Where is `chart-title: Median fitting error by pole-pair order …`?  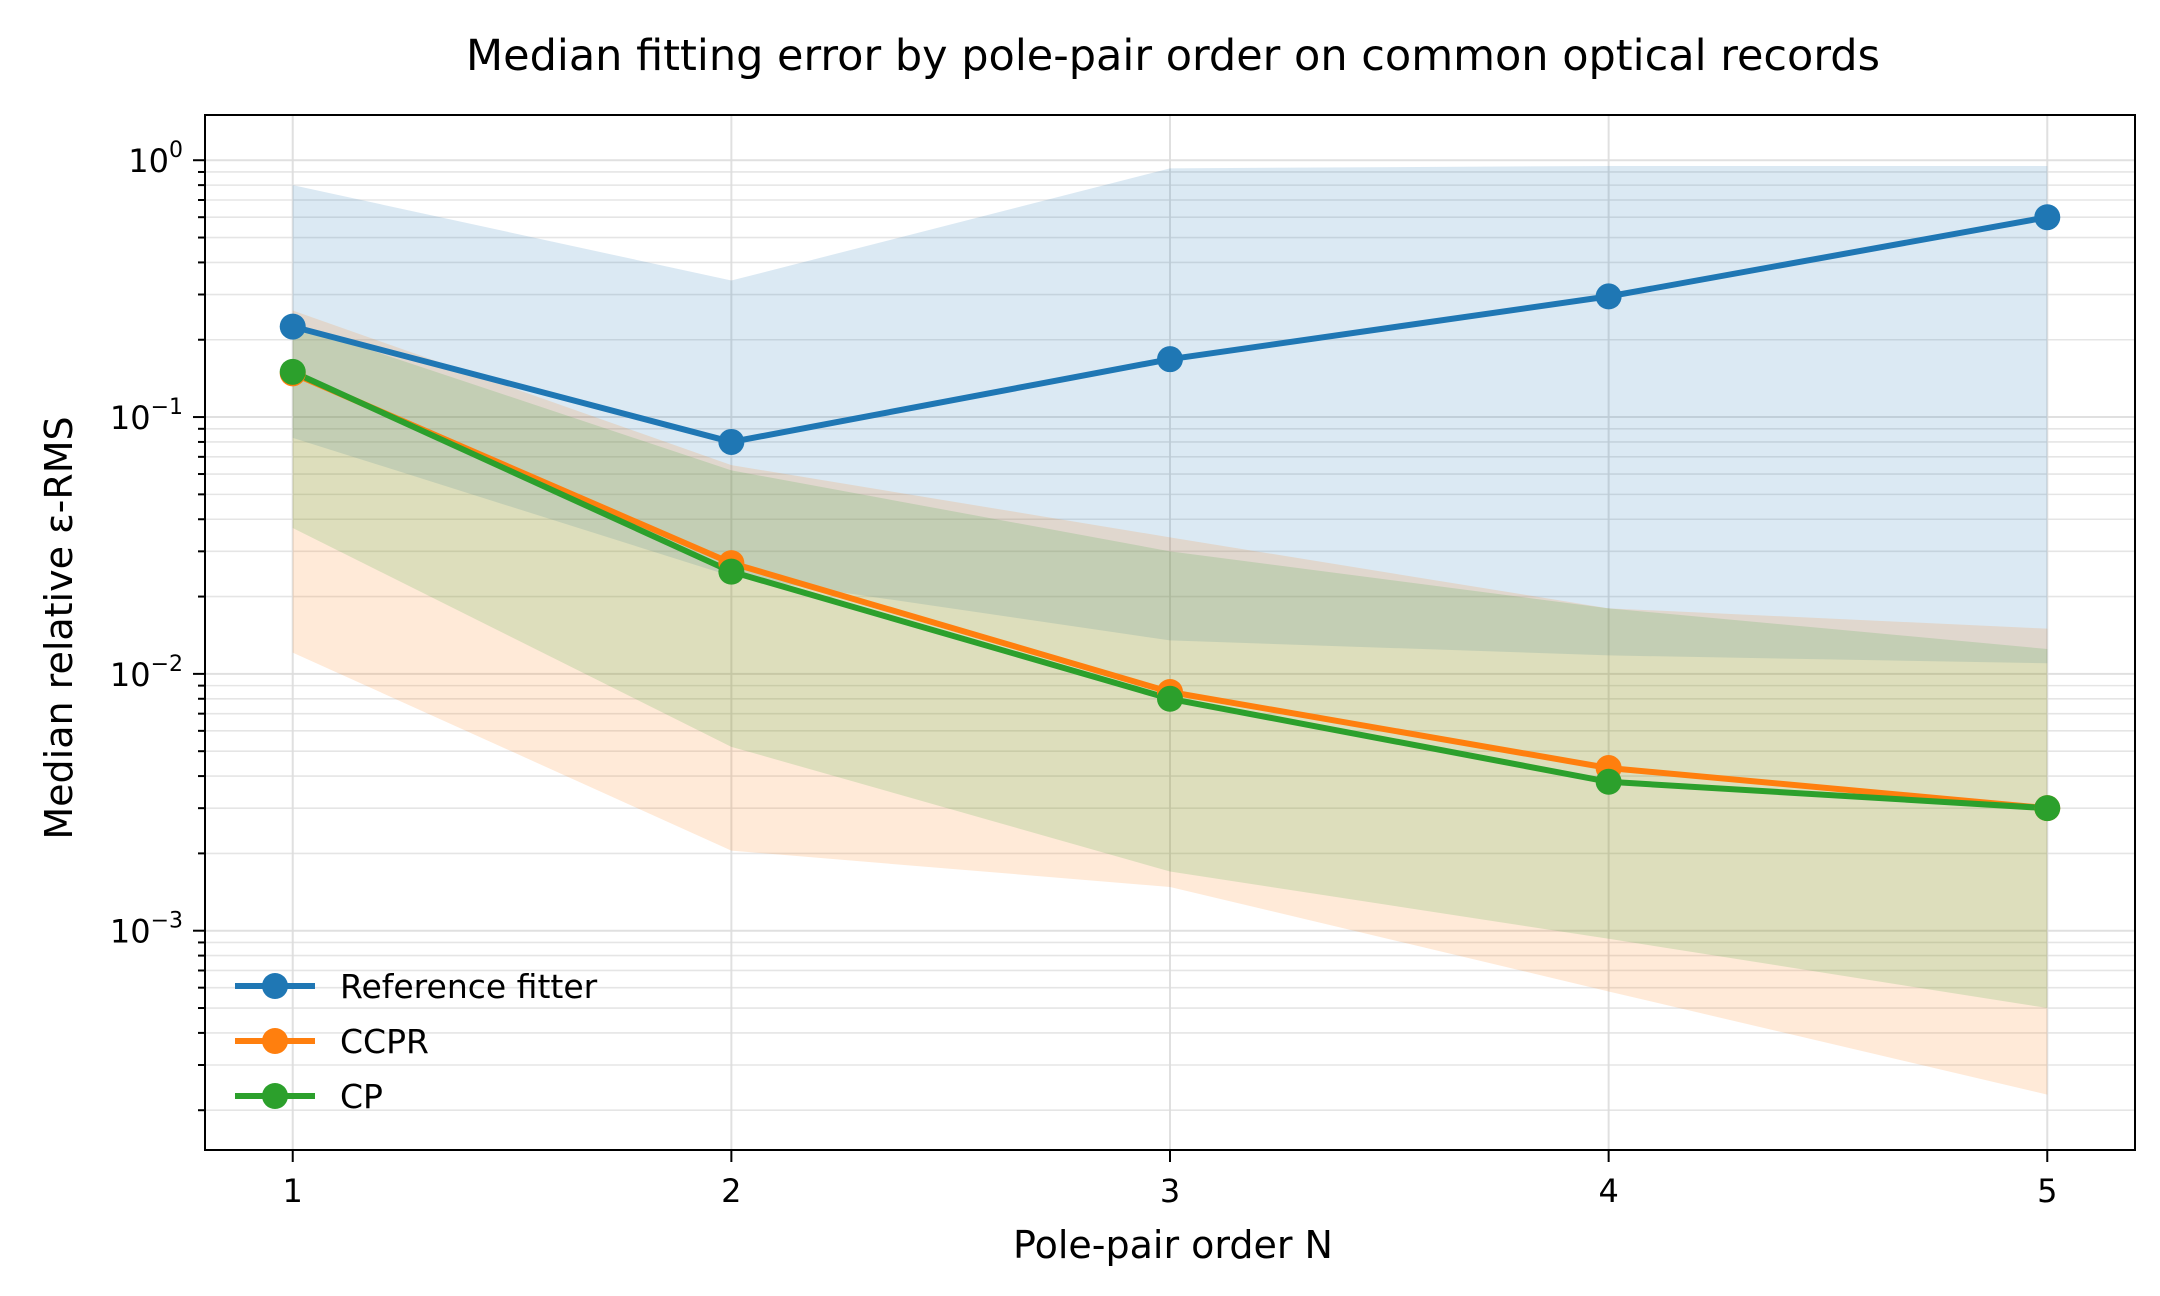
chart-title: Median fitting error by pole-pair order … is located at coordinates (1173, 56).